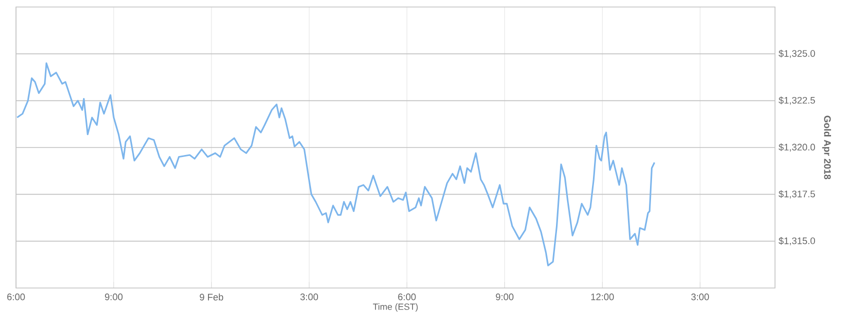 This screenshot has width=864, height=335. Describe the element at coordinates (796, 241) in the screenshot. I see `y-tick-label: $1,315.0` at that location.